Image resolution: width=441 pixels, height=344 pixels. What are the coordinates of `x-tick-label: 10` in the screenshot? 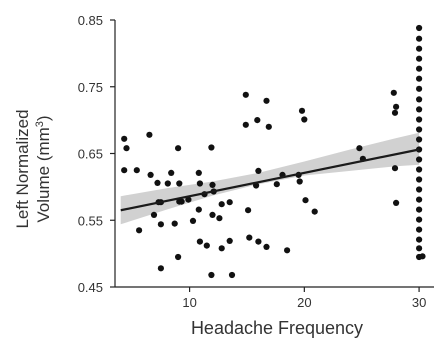 It's located at (189, 302).